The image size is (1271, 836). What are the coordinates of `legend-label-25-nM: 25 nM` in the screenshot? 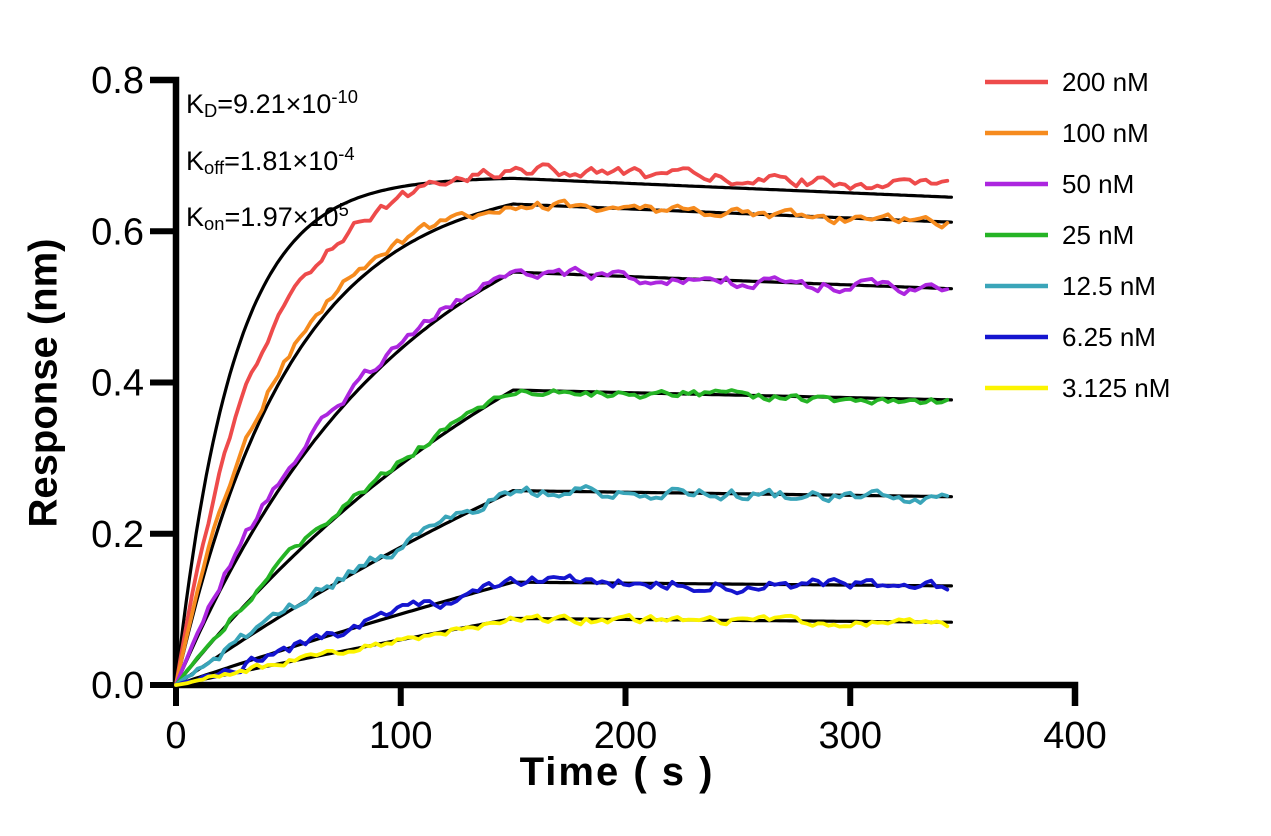 It's located at (1098, 235).